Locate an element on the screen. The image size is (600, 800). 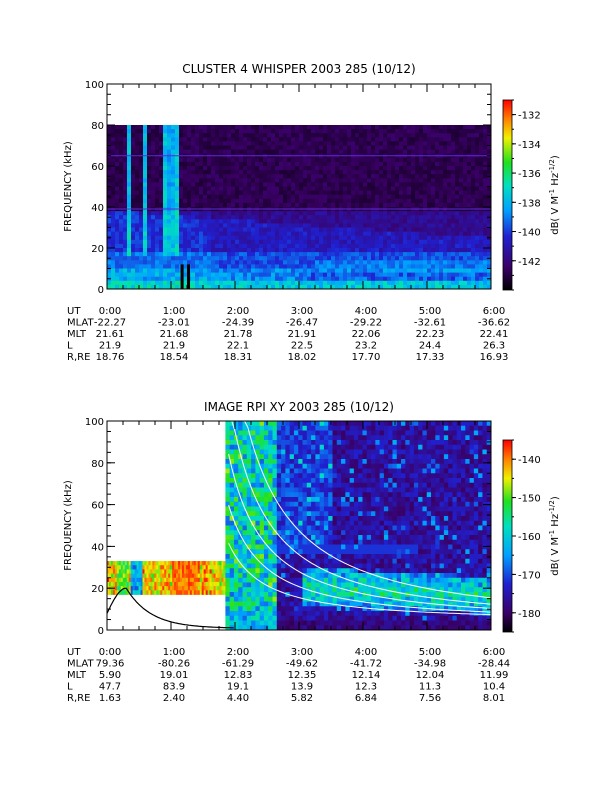
ephemeris-value: 22.41 is located at coordinates (494, 334).